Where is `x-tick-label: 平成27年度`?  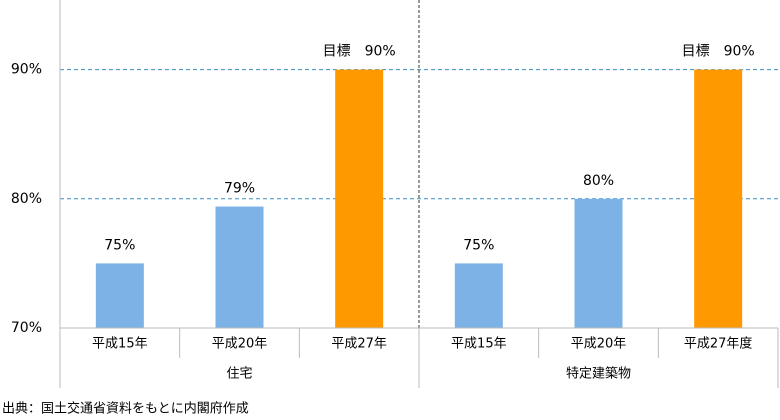
x-tick-label: 平成27年度 is located at coordinates (718, 344).